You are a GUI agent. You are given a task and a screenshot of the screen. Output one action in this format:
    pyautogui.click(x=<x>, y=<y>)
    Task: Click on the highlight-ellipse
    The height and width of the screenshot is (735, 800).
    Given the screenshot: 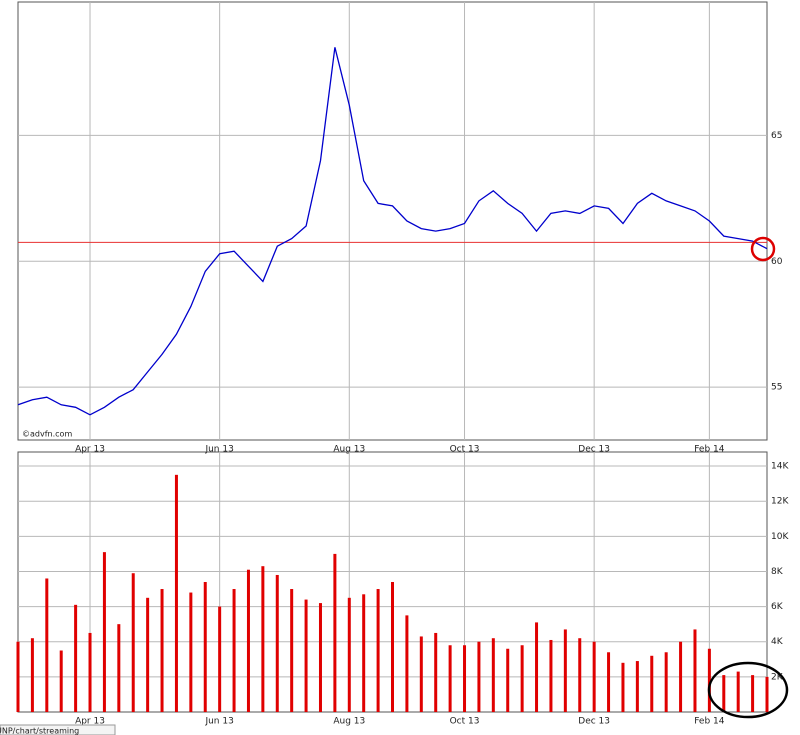 What is the action you would take?
    pyautogui.click(x=748, y=690)
    